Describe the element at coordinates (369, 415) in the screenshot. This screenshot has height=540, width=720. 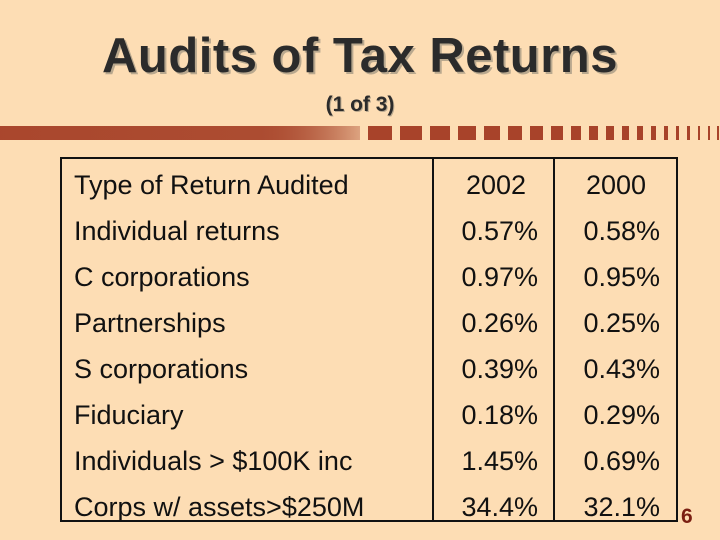
I see `table-row: Fiduciary 0.18% 0.29%` at that location.